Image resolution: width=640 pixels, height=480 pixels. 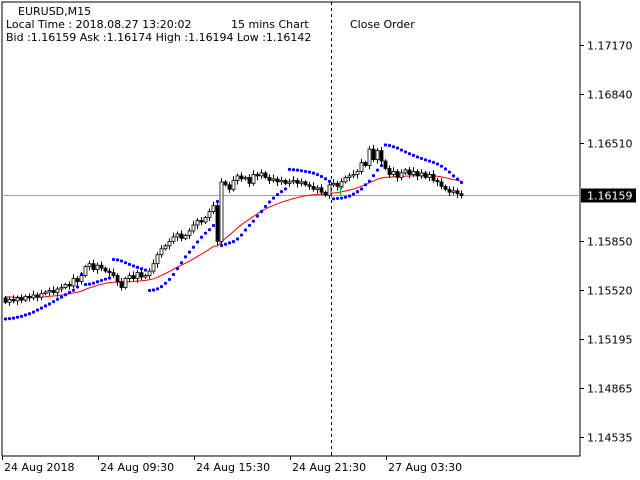 What do you see at coordinates (39, 467) in the screenshot?
I see `x-tick-label: 24 Aug 2018` at bounding box center [39, 467].